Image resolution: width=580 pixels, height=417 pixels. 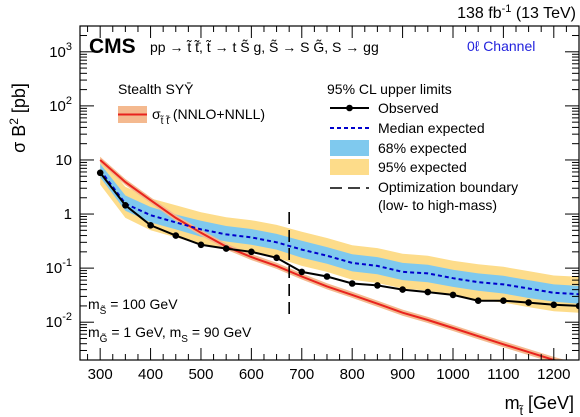 What do you see at coordinates (503, 374) in the screenshot?
I see `x-tick-label: 1100` at bounding box center [503, 374].